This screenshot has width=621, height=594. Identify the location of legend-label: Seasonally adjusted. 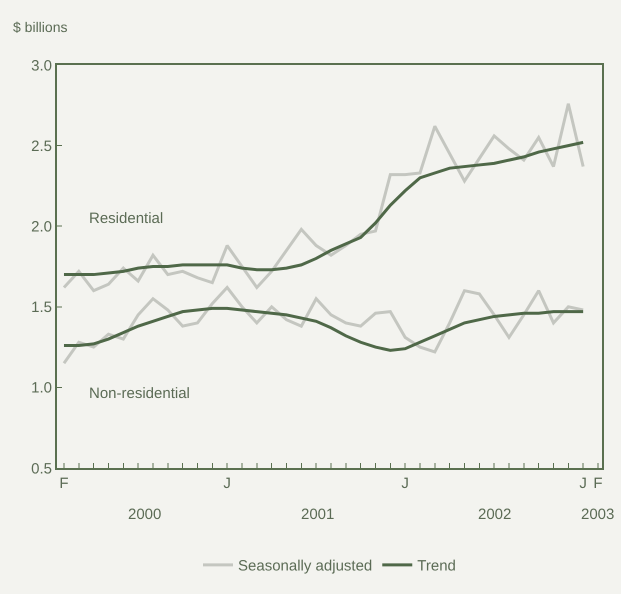
(305, 566).